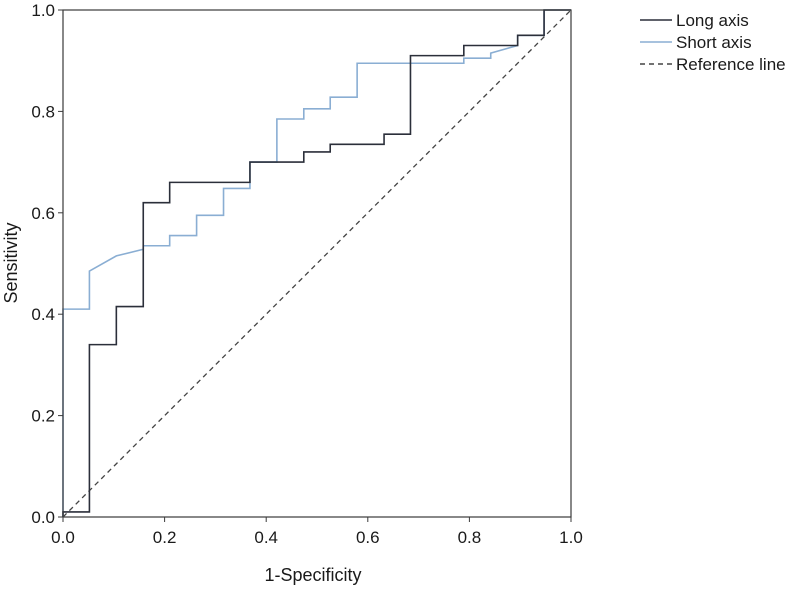 The image size is (808, 597). What do you see at coordinates (731, 64) in the screenshot?
I see `legend-label-reference-line: Reference line` at bounding box center [731, 64].